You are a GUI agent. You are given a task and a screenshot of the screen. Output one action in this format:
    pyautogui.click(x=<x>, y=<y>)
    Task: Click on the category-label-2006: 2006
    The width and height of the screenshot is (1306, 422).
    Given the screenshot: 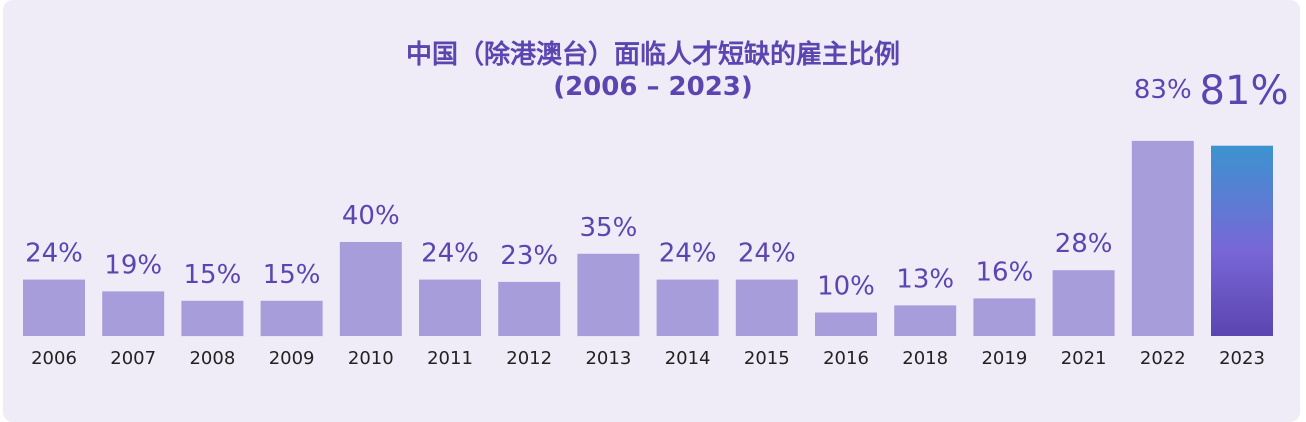 What is the action you would take?
    pyautogui.click(x=54, y=358)
    